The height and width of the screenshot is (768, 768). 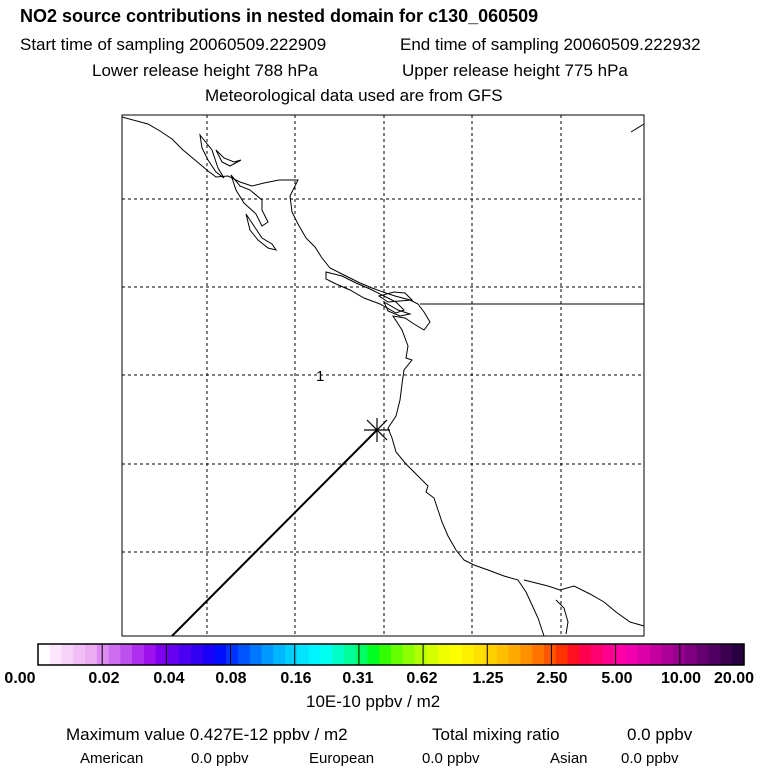 What do you see at coordinates (681, 678) in the screenshot?
I see `colorbar-tick-label: 10.00` at bounding box center [681, 678].